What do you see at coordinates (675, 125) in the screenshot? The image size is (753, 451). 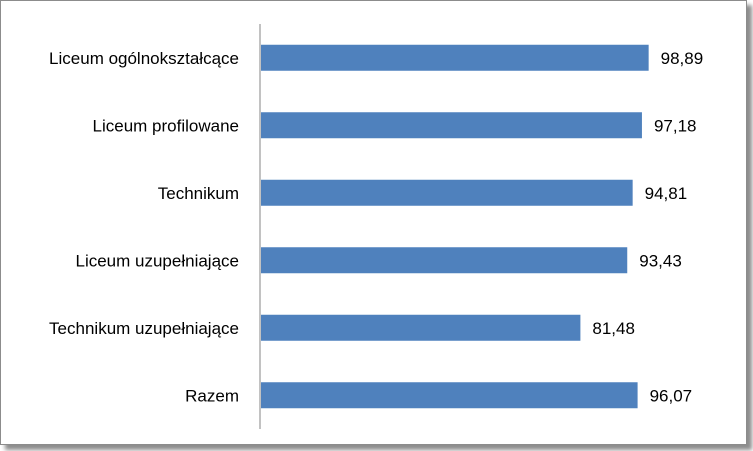 I see `value-label: 97,18` at bounding box center [675, 125].